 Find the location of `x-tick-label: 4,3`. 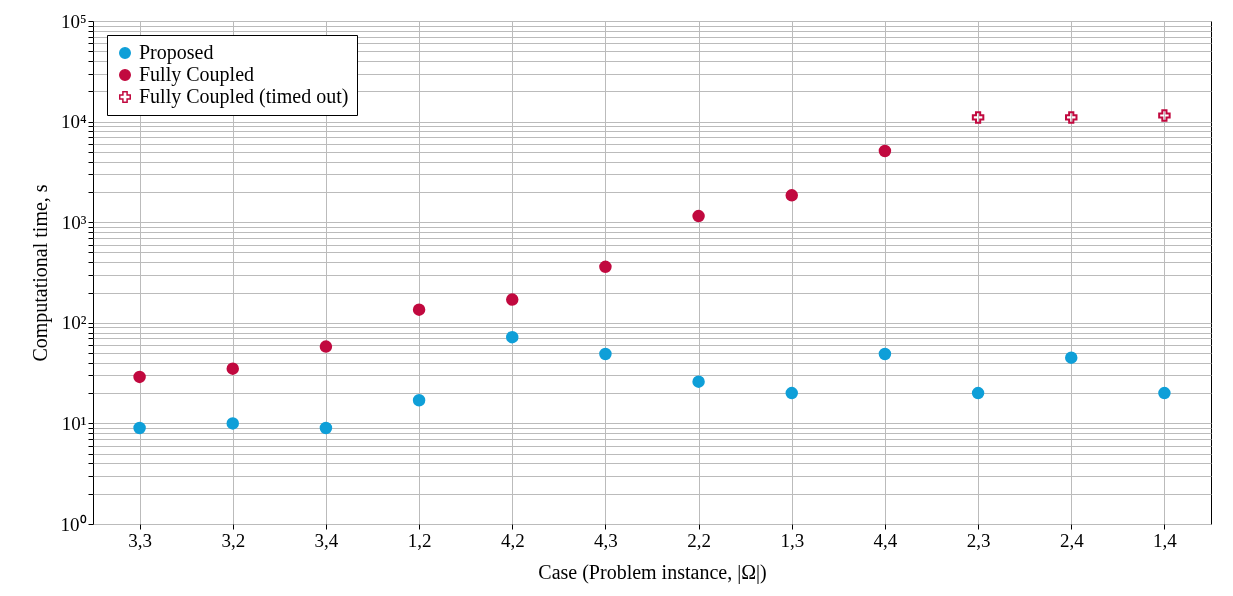

x-tick-label: 4,3 is located at coordinates (606, 540).